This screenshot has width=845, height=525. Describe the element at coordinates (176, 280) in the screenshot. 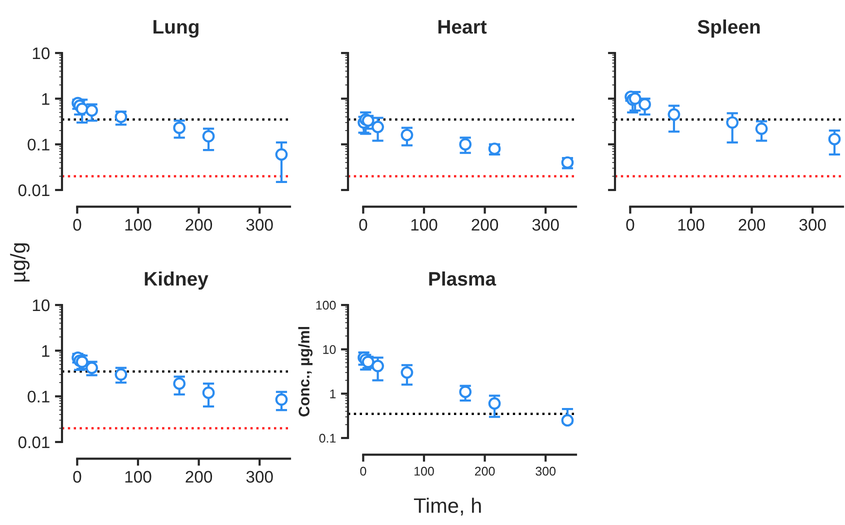

I see `chart-title: Kidney` at that location.